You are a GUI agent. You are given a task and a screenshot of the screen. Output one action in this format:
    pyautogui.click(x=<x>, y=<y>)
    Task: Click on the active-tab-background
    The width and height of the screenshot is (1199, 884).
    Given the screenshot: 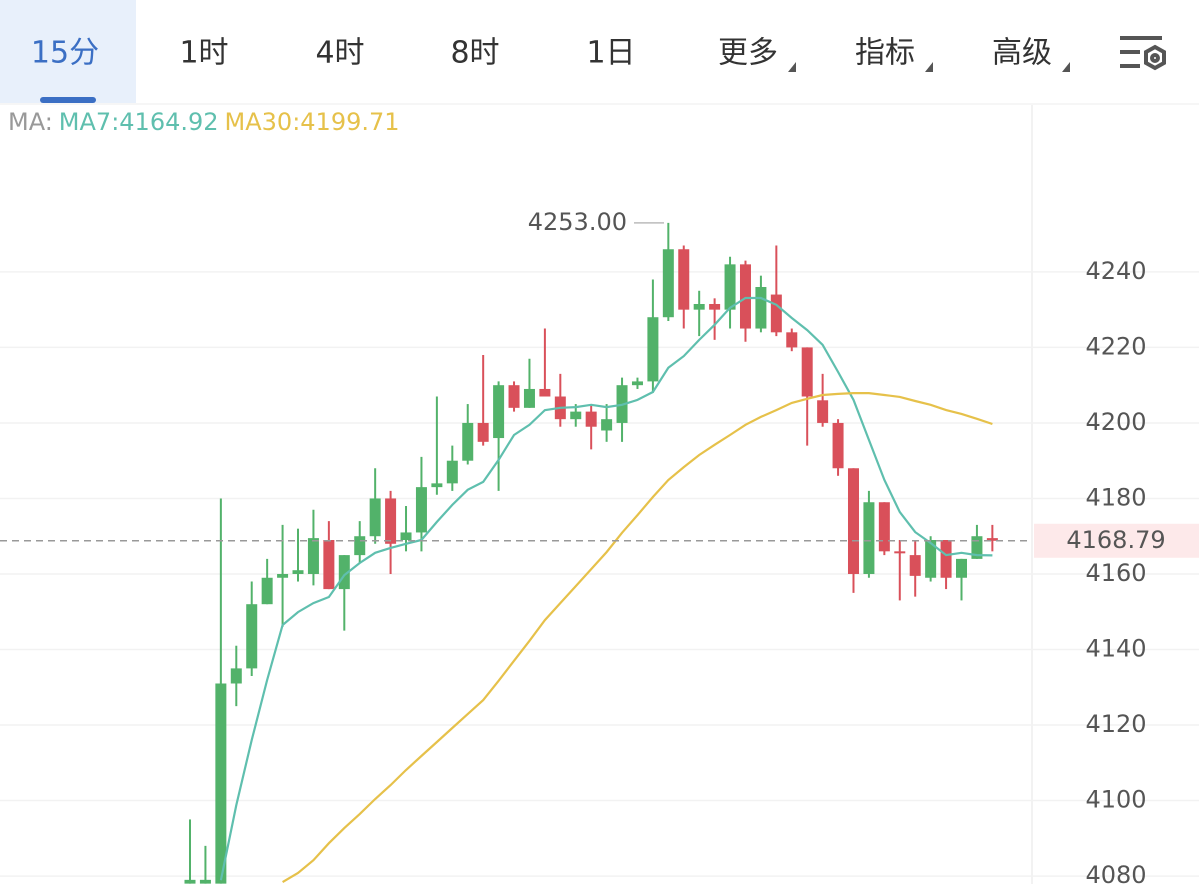 What is the action you would take?
    pyautogui.click(x=68, y=51)
    